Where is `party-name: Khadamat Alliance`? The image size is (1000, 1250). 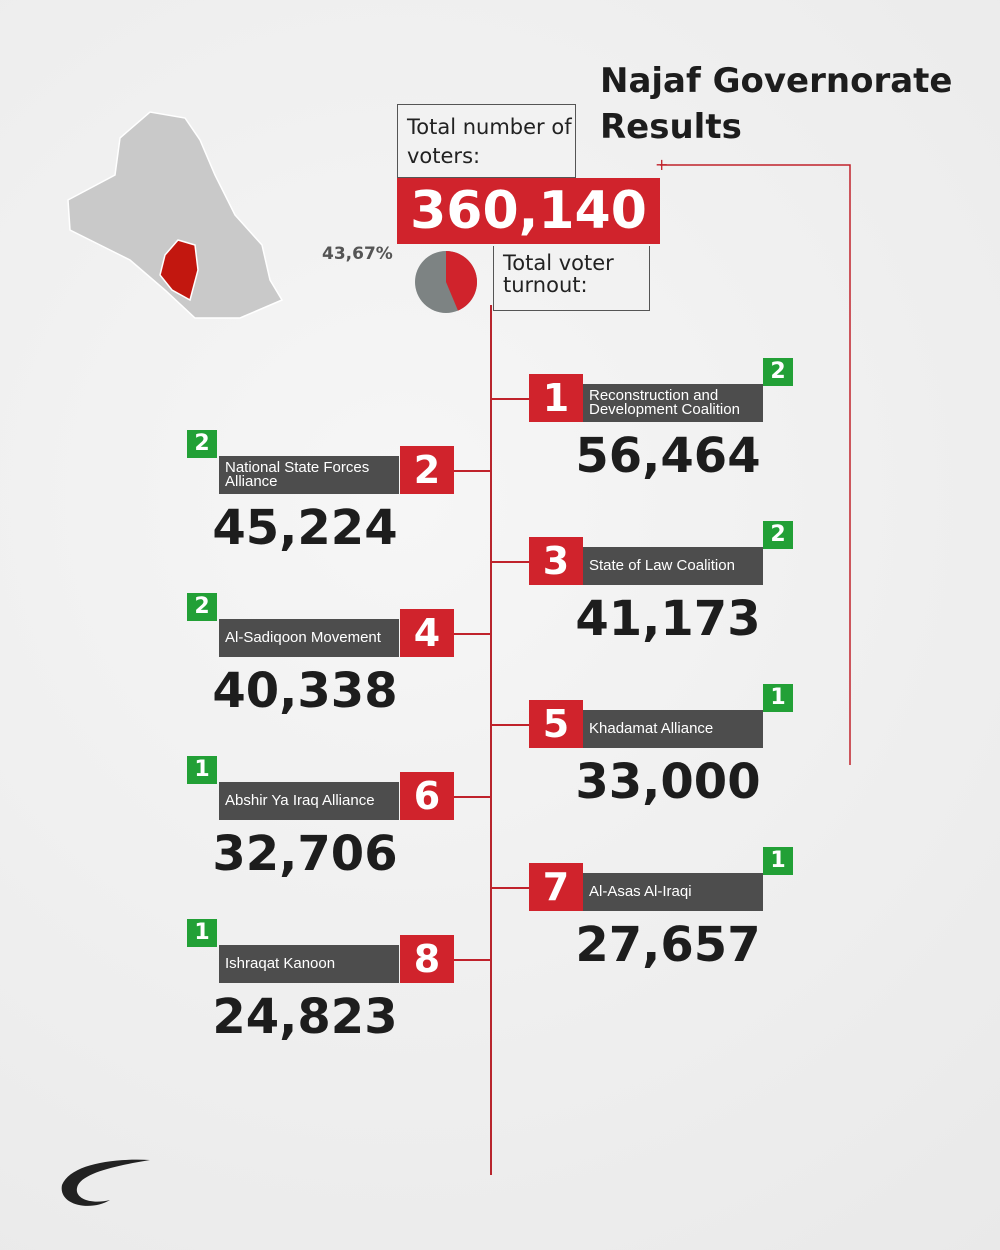 party-name: Khadamat Alliance is located at coordinates (673, 729).